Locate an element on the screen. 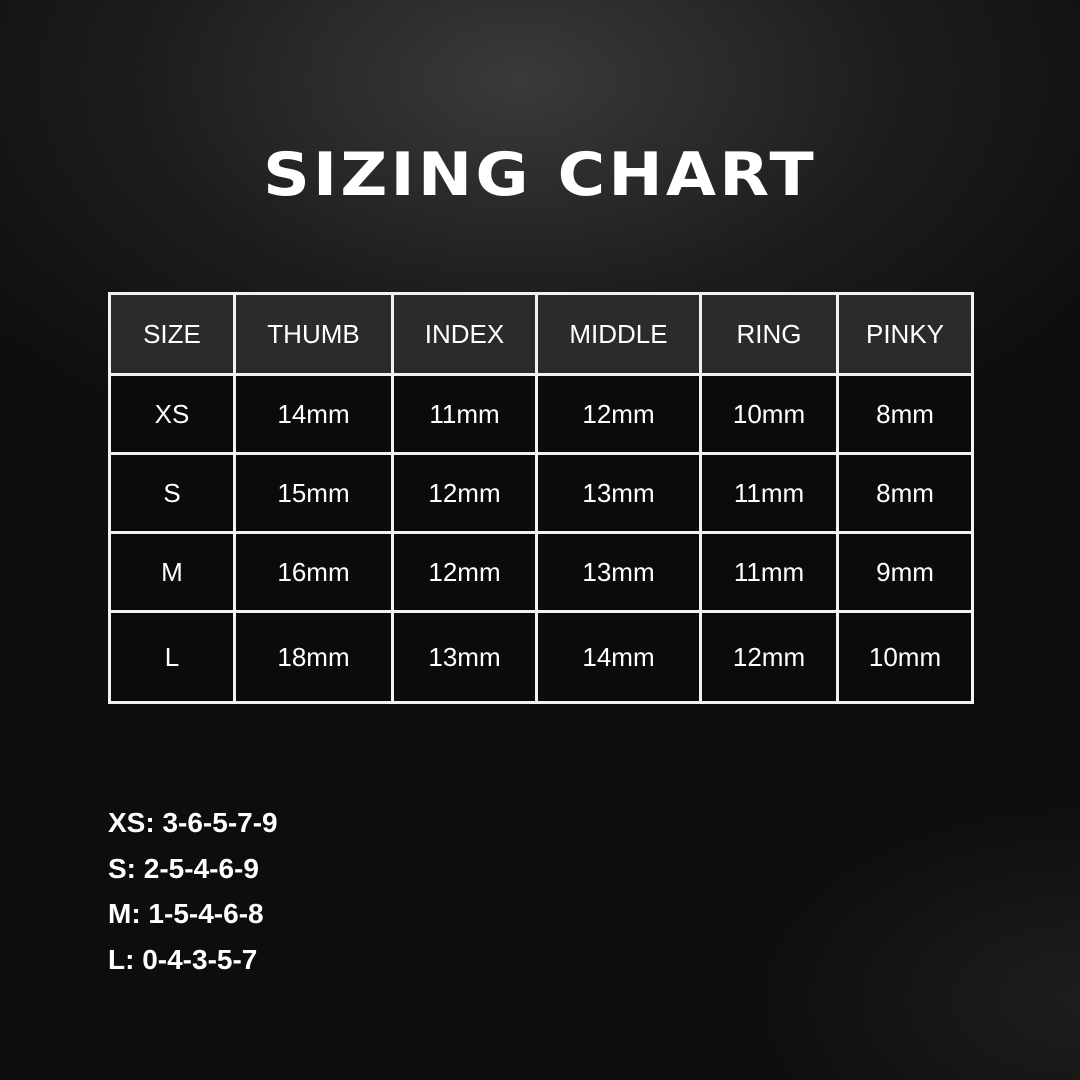 This screenshot has width=1080, height=1080. size-note: XS: 3-6-5-7-9 is located at coordinates (193, 822).